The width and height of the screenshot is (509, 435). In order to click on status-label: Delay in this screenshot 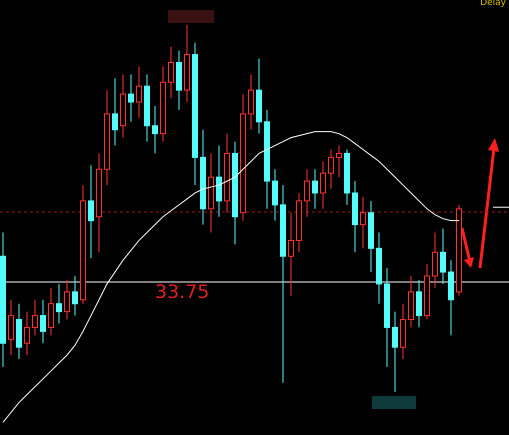, I will do `click(493, 4)`.